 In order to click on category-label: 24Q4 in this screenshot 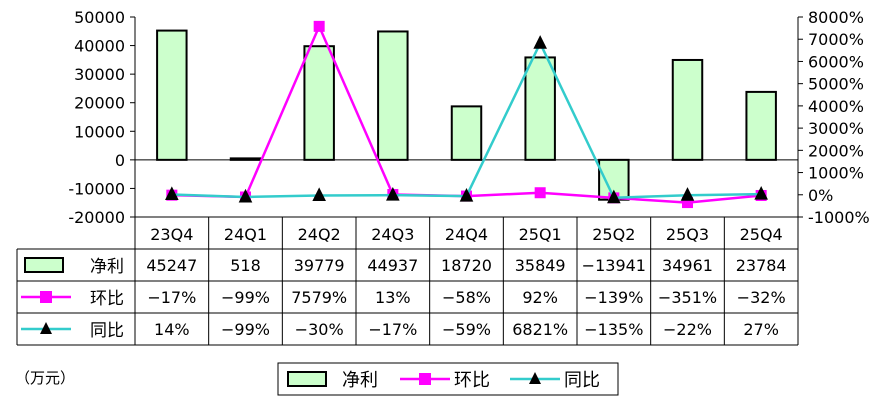, I will do `click(466, 234)`.